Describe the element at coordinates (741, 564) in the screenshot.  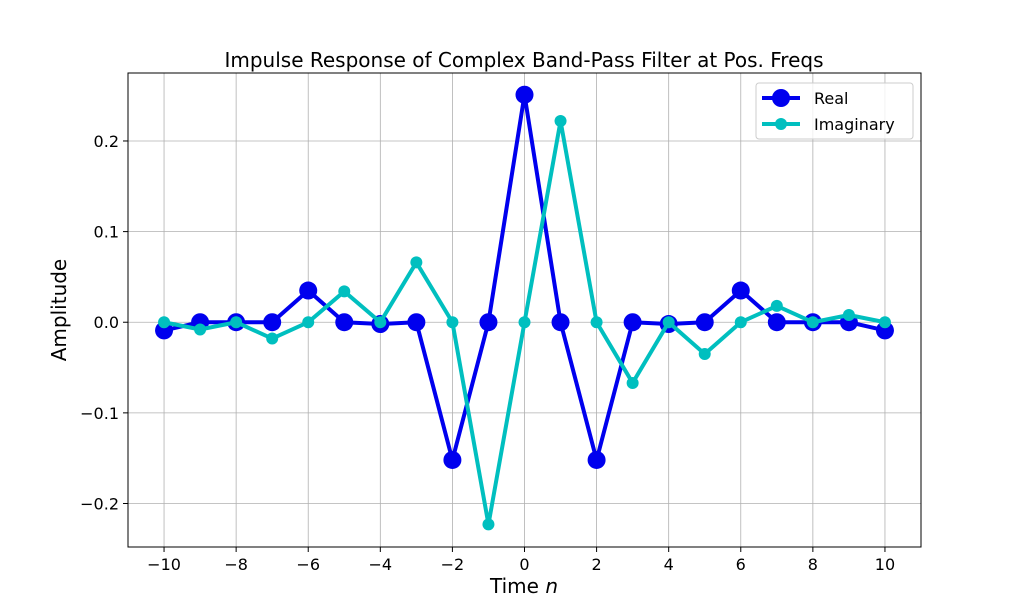
I see `x-tick-label: 6` at that location.